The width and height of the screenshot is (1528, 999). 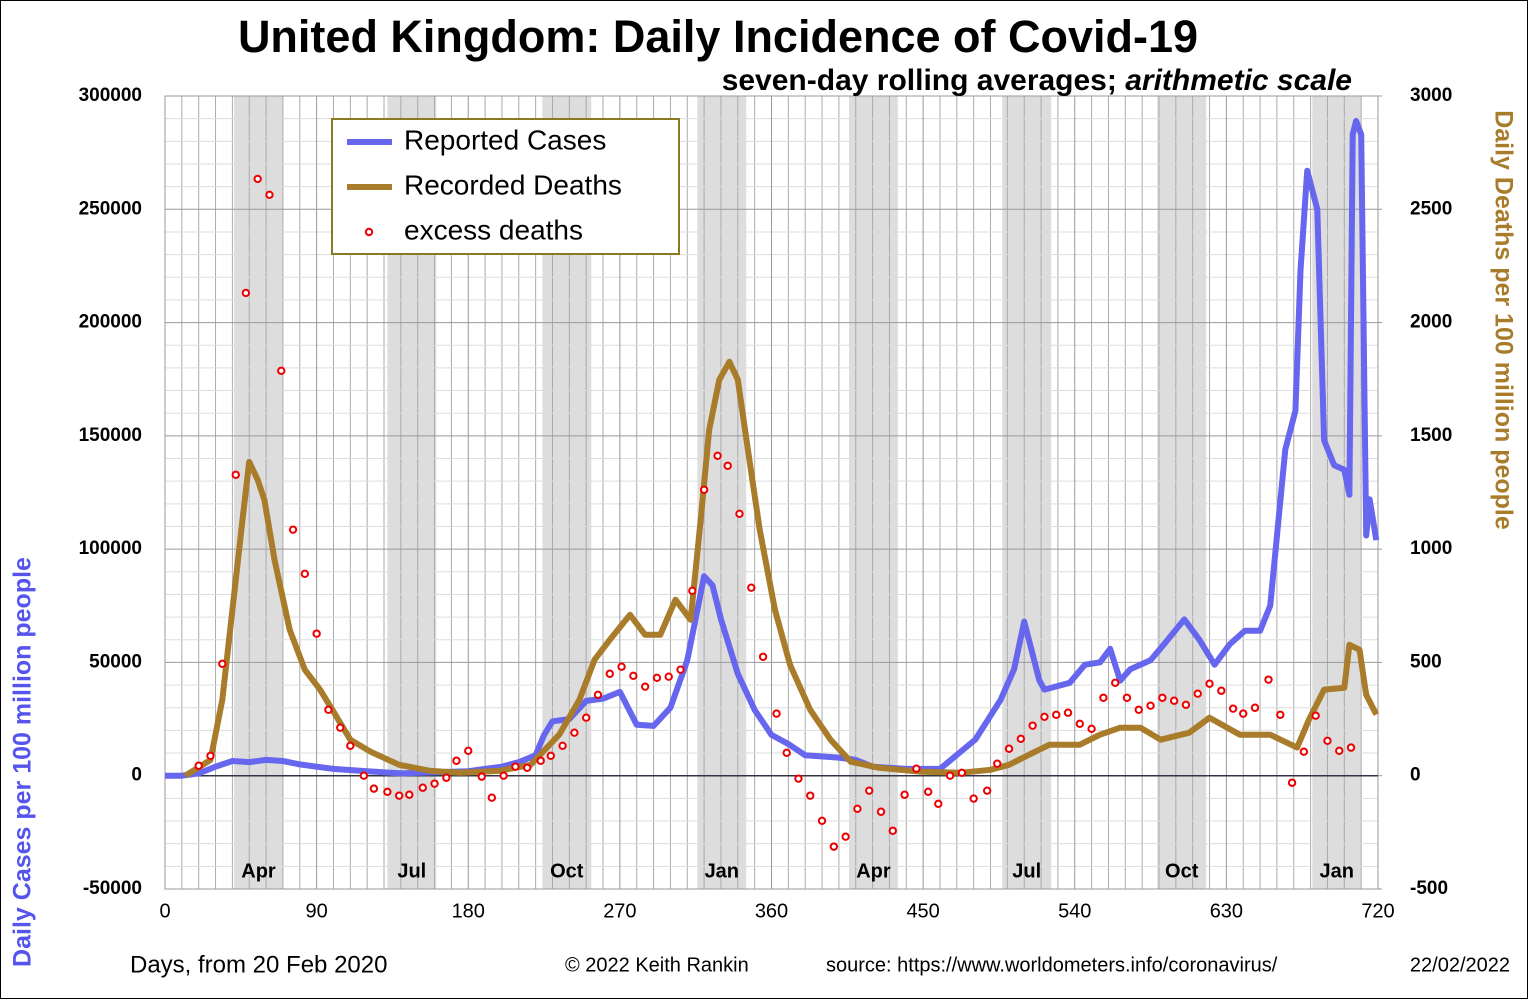 I want to click on legend-marker, so click(x=369, y=232).